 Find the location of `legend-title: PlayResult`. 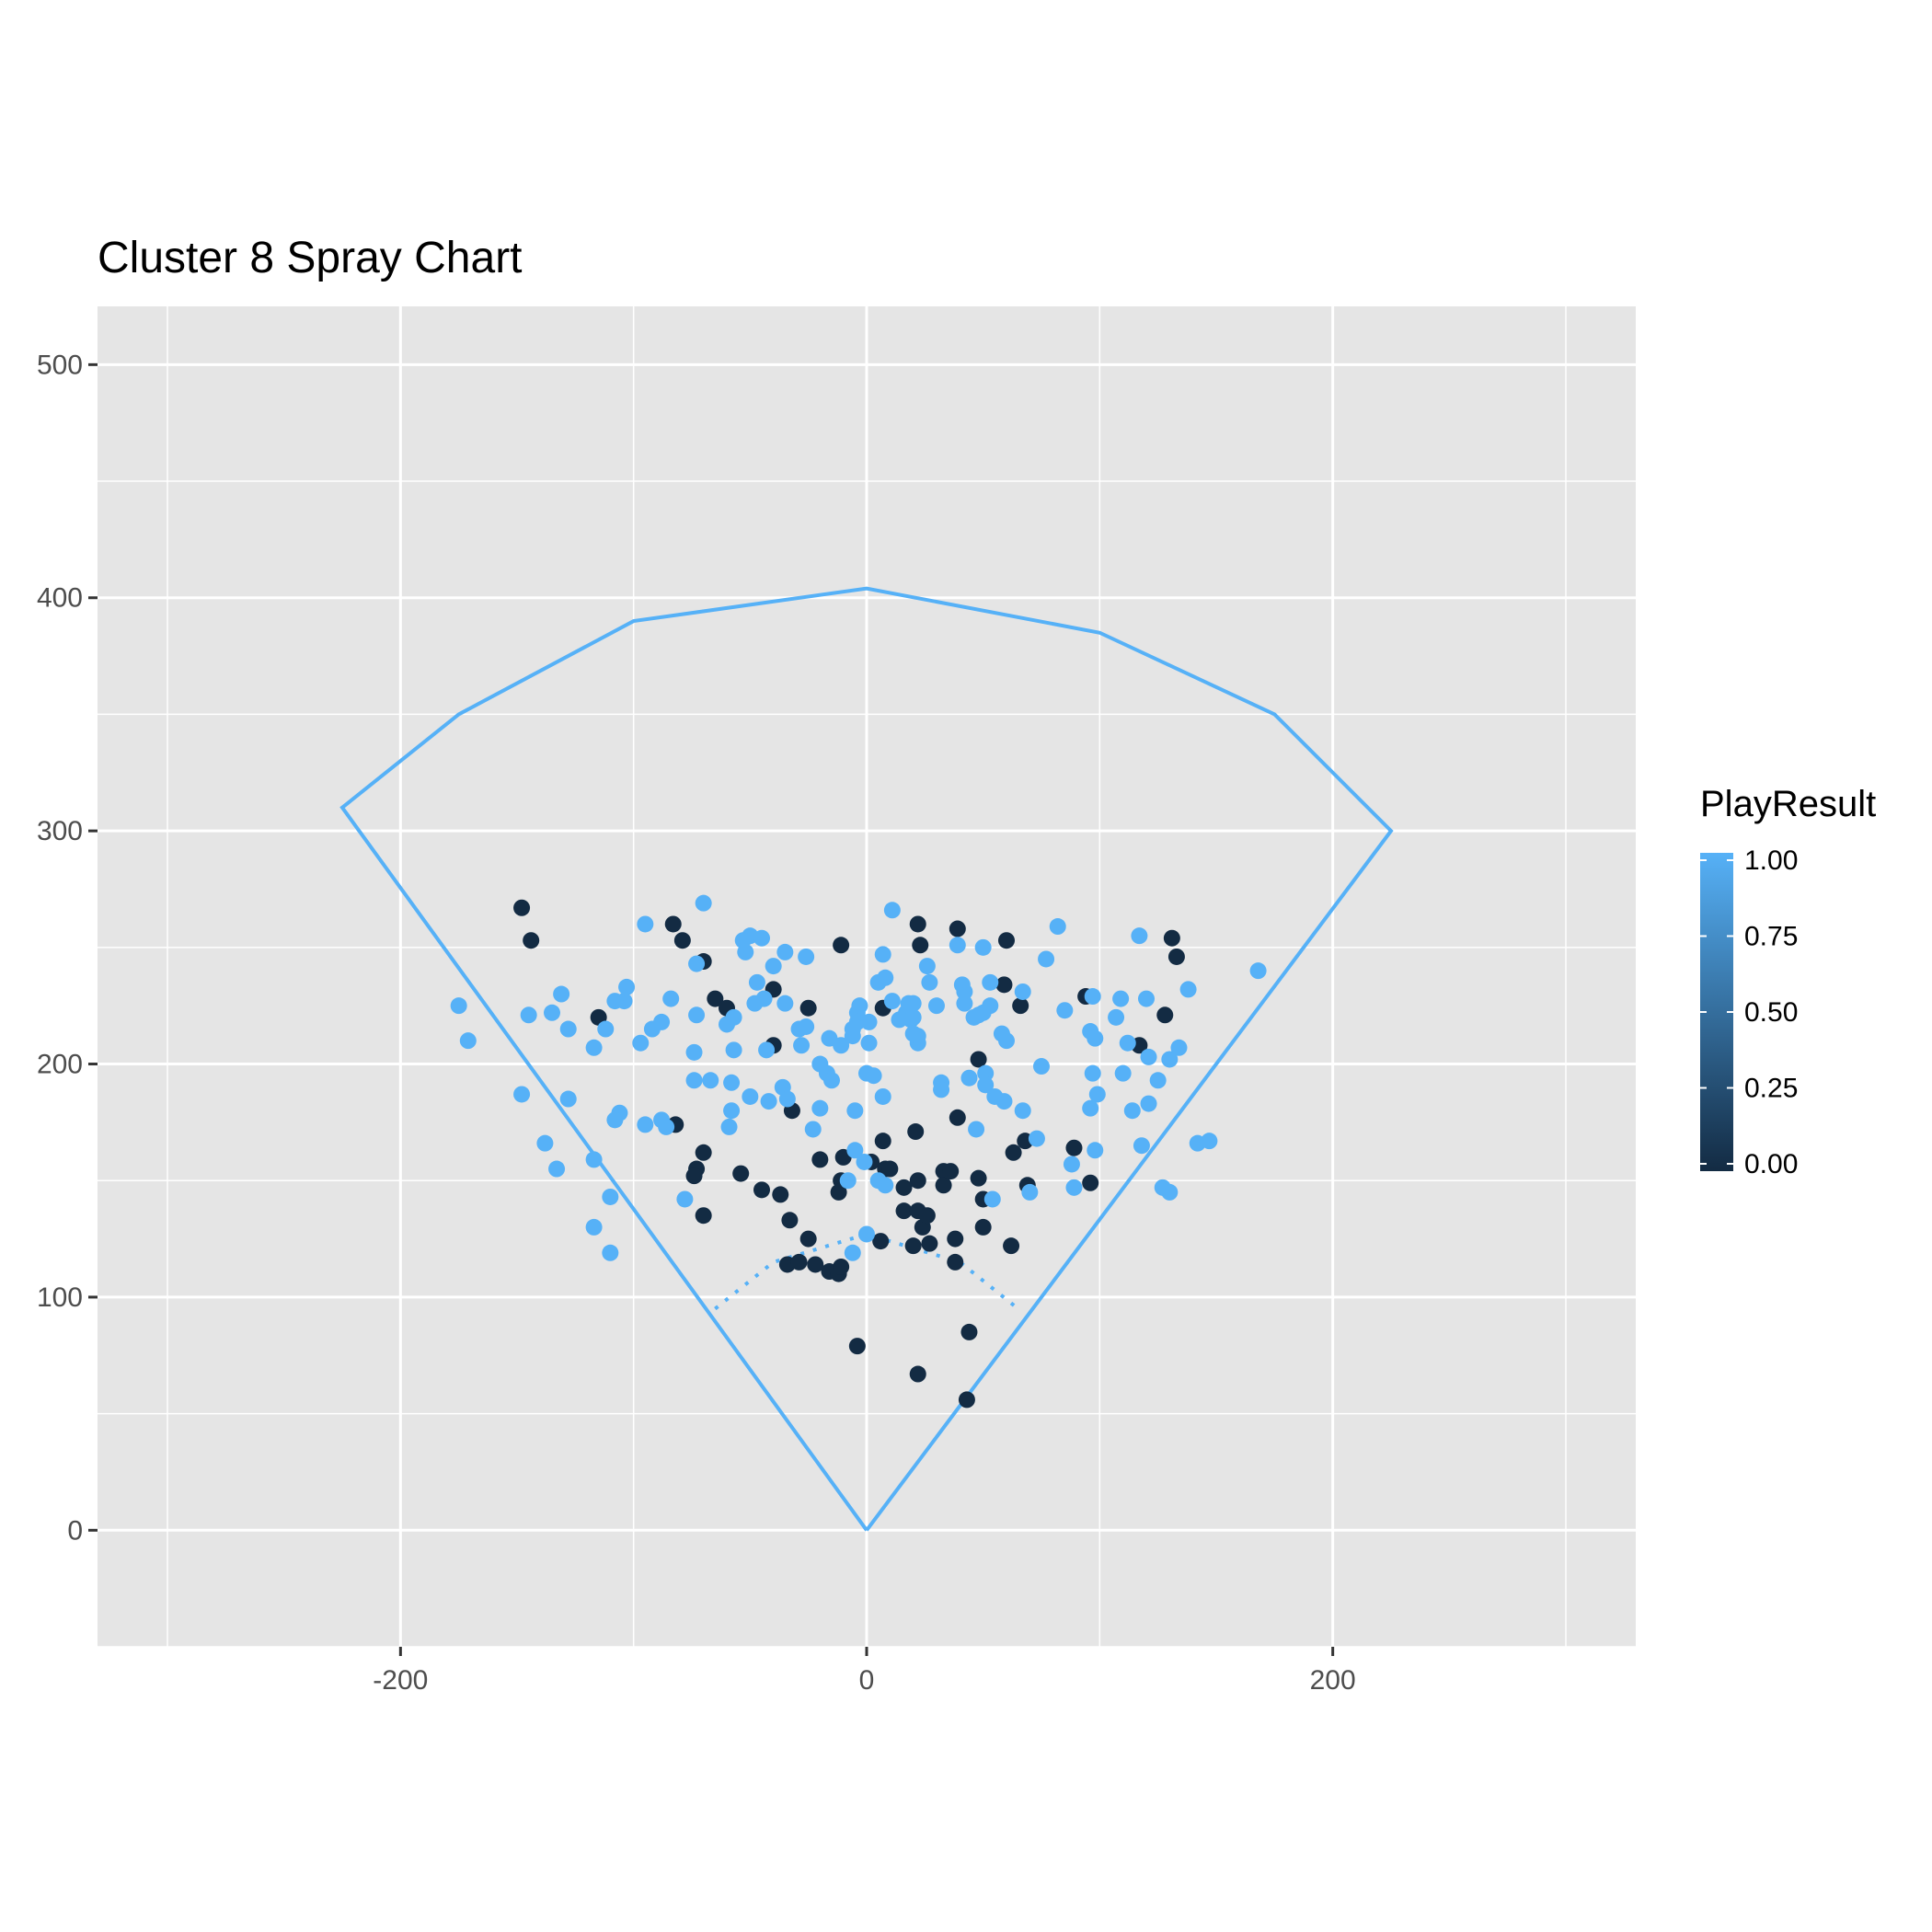

legend-title: PlayResult is located at coordinates (1788, 804).